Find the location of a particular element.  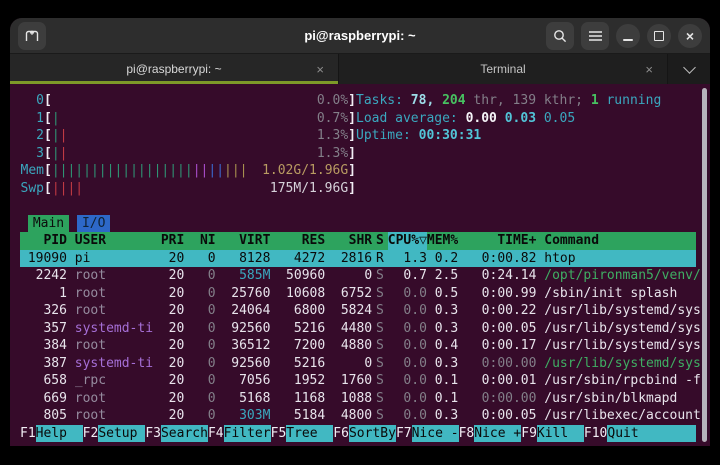

terminal-scrollbar is located at coordinates (704, 265).